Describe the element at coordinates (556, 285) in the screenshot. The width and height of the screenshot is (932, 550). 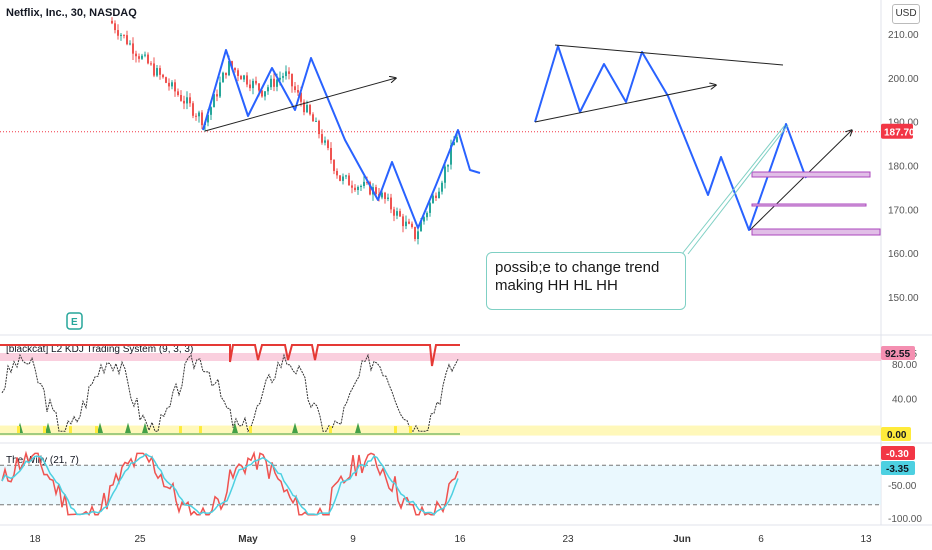
I see `annotation-line-2: making HH HL HH` at that location.